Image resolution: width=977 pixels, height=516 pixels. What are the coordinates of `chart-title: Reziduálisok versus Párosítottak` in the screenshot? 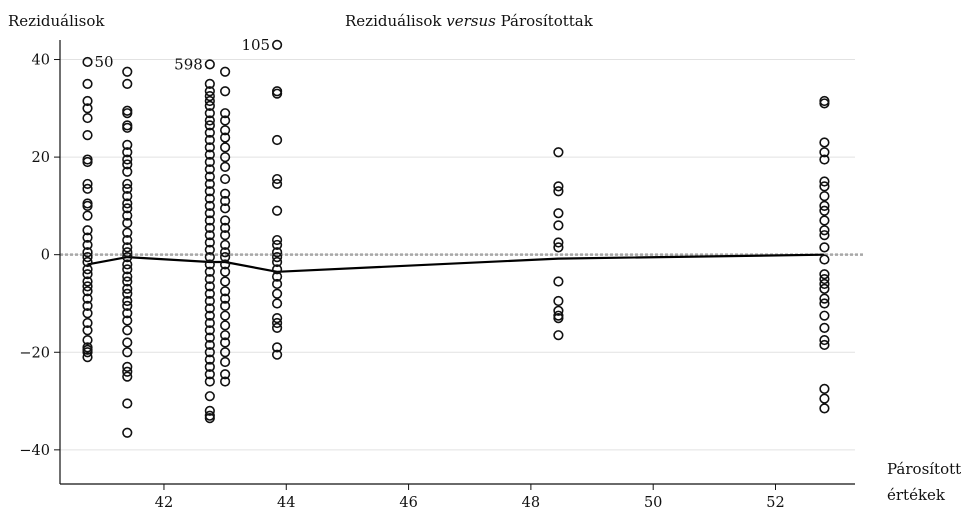 It's located at (469, 21).